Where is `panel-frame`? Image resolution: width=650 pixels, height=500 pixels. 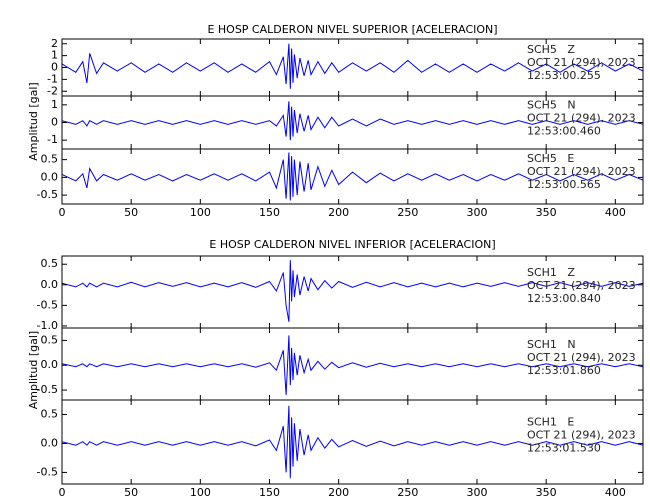
panel-frame is located at coordinates (352, 176).